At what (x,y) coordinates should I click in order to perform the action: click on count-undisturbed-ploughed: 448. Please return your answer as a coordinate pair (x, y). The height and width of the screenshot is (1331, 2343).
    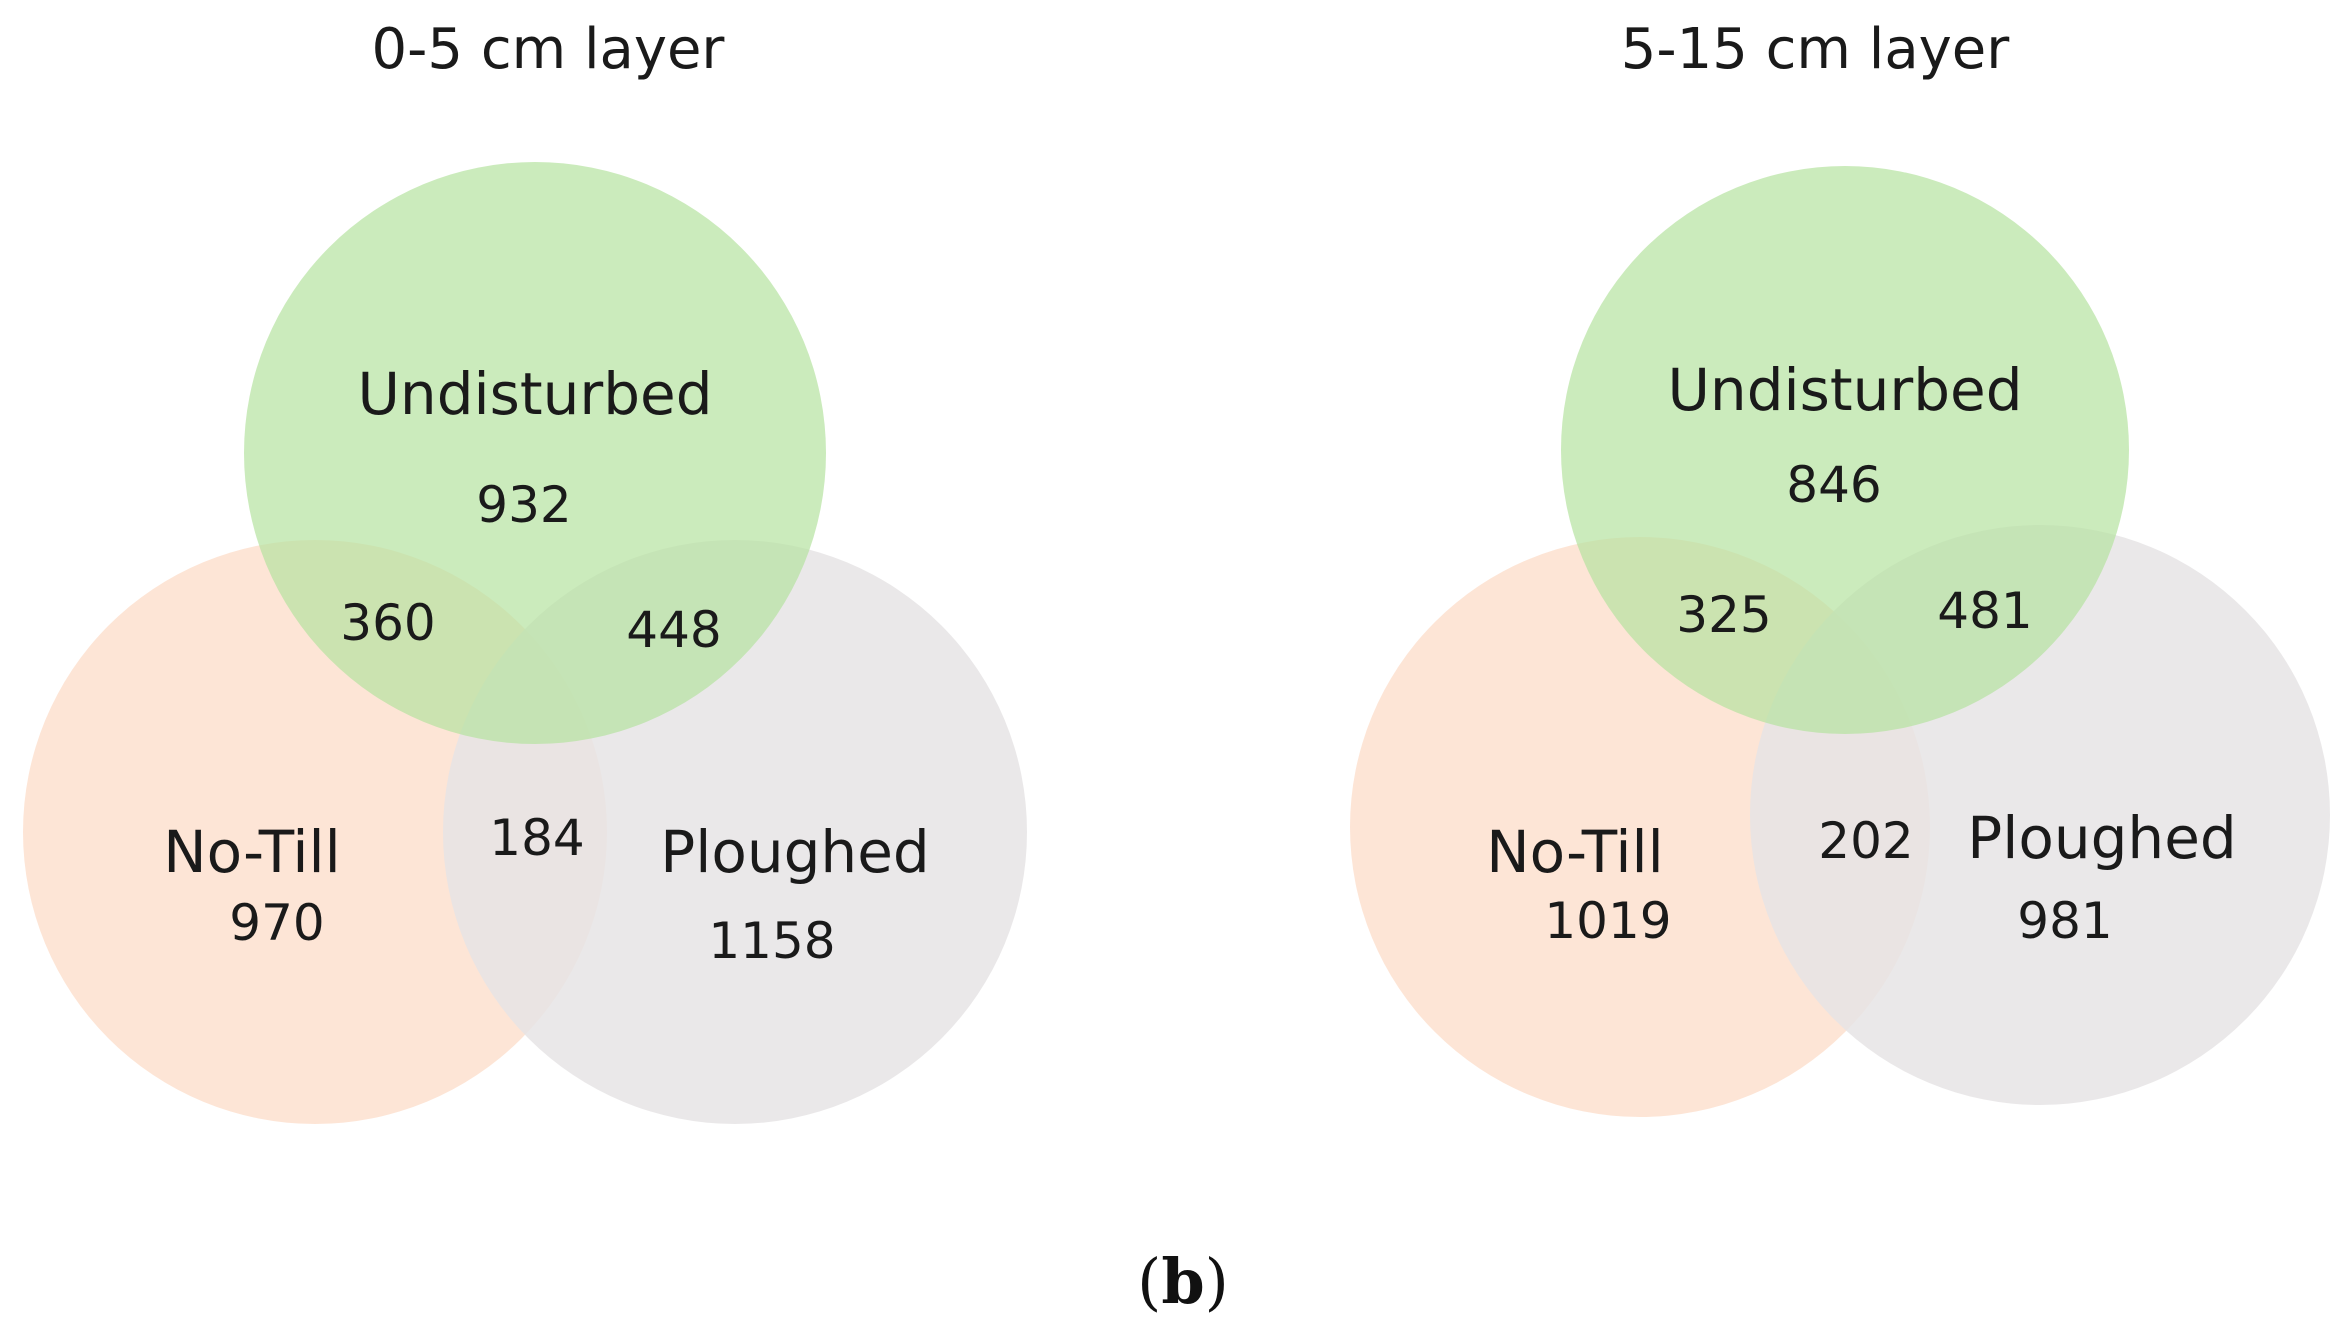
    Looking at the image, I should click on (673, 630).